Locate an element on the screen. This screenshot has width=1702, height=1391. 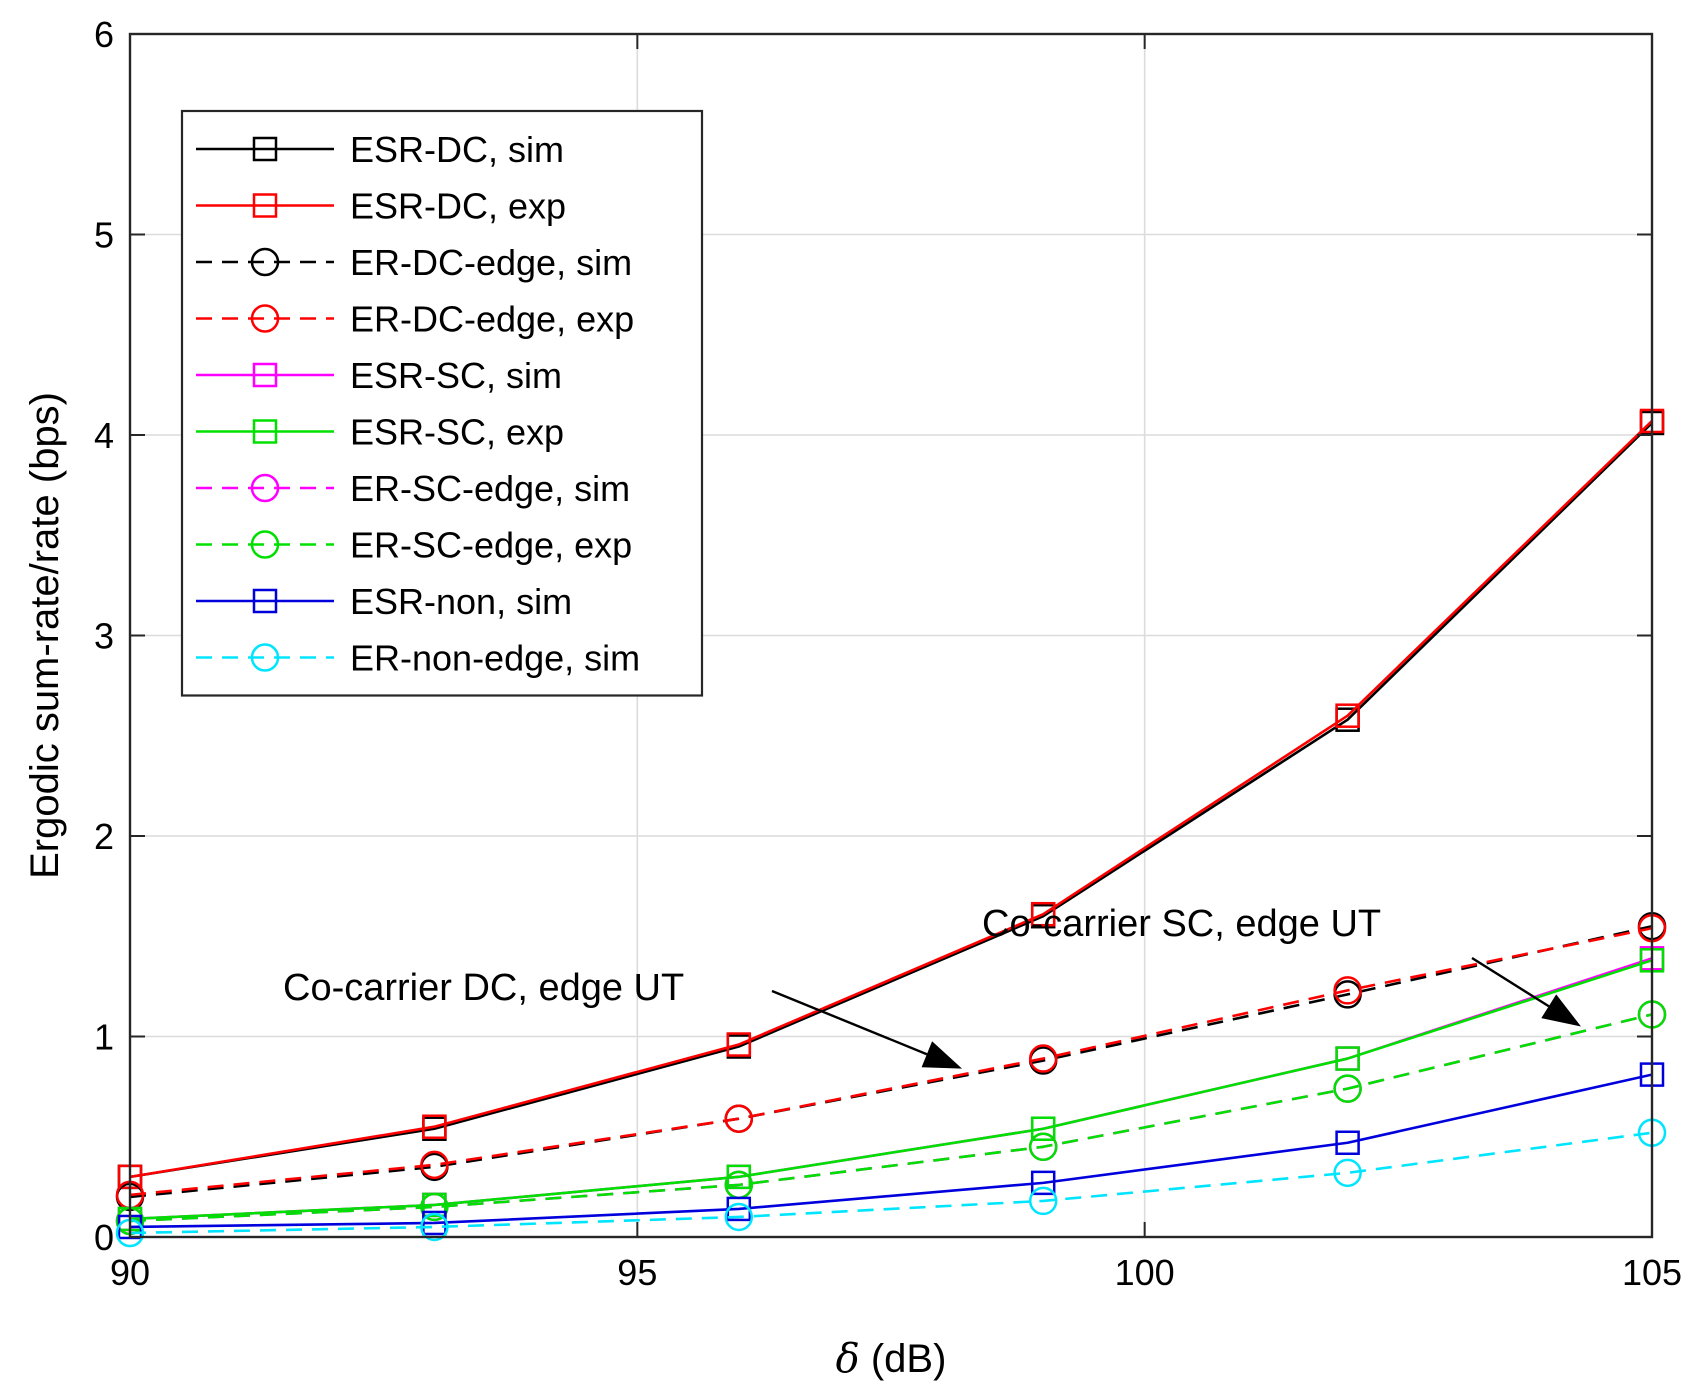
legend-box is located at coordinates (442, 403).